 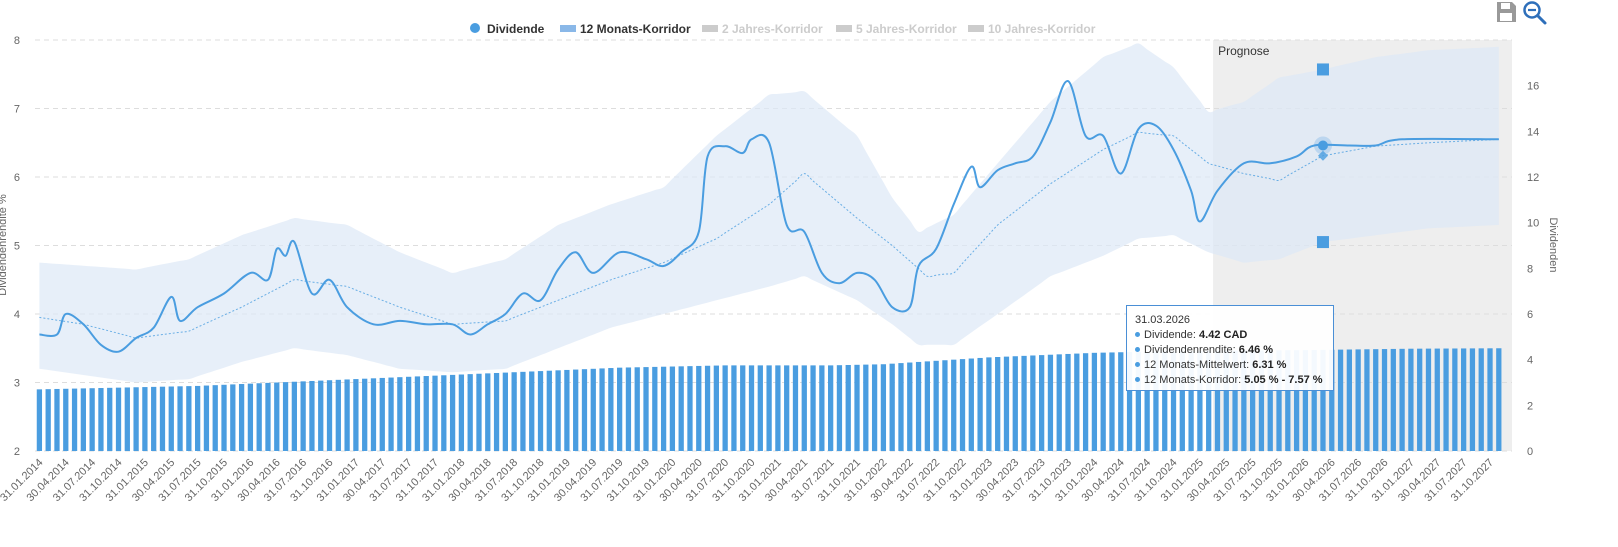 I want to click on dot-icon, so click(x=1137, y=380).